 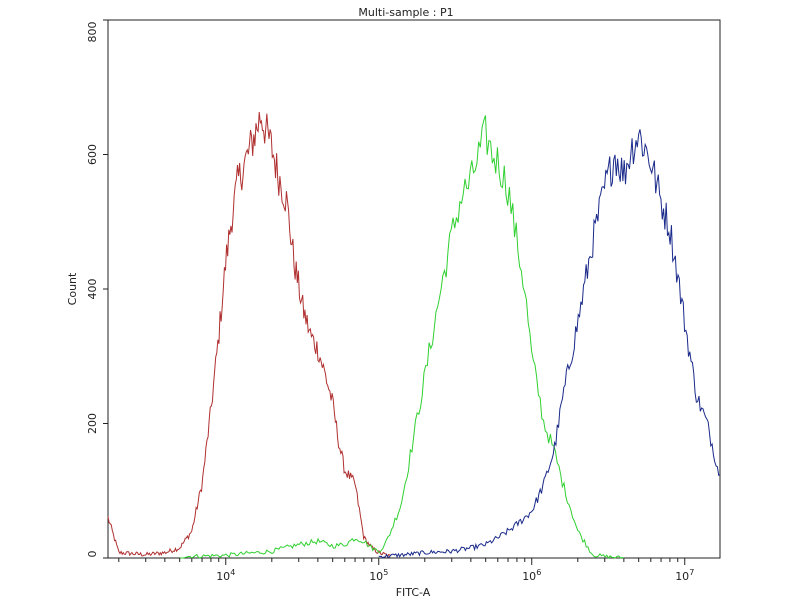 I want to click on y-tick-label: 200, so click(x=92, y=423).